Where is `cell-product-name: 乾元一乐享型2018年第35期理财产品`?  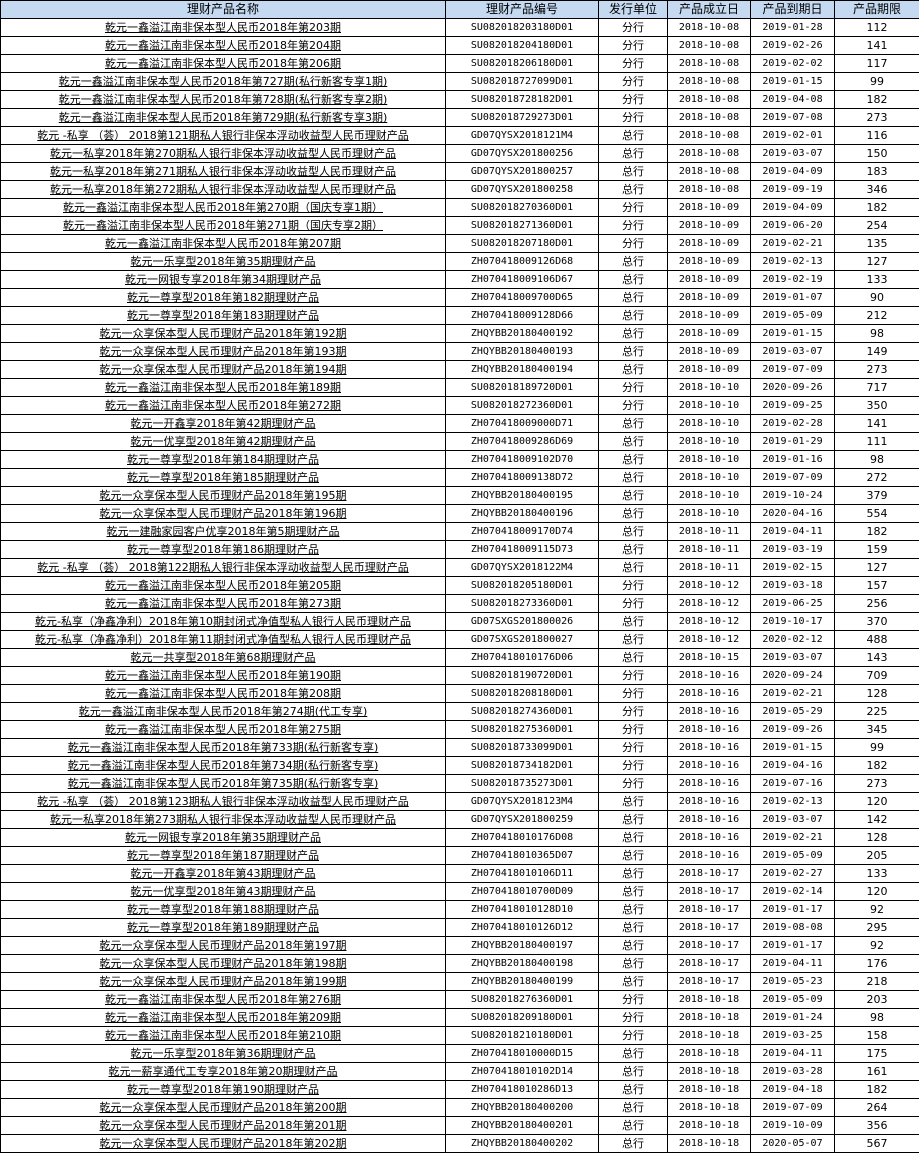 cell-product-name: 乾元一乐享型2018年第35期理财产品 is located at coordinates (223, 262).